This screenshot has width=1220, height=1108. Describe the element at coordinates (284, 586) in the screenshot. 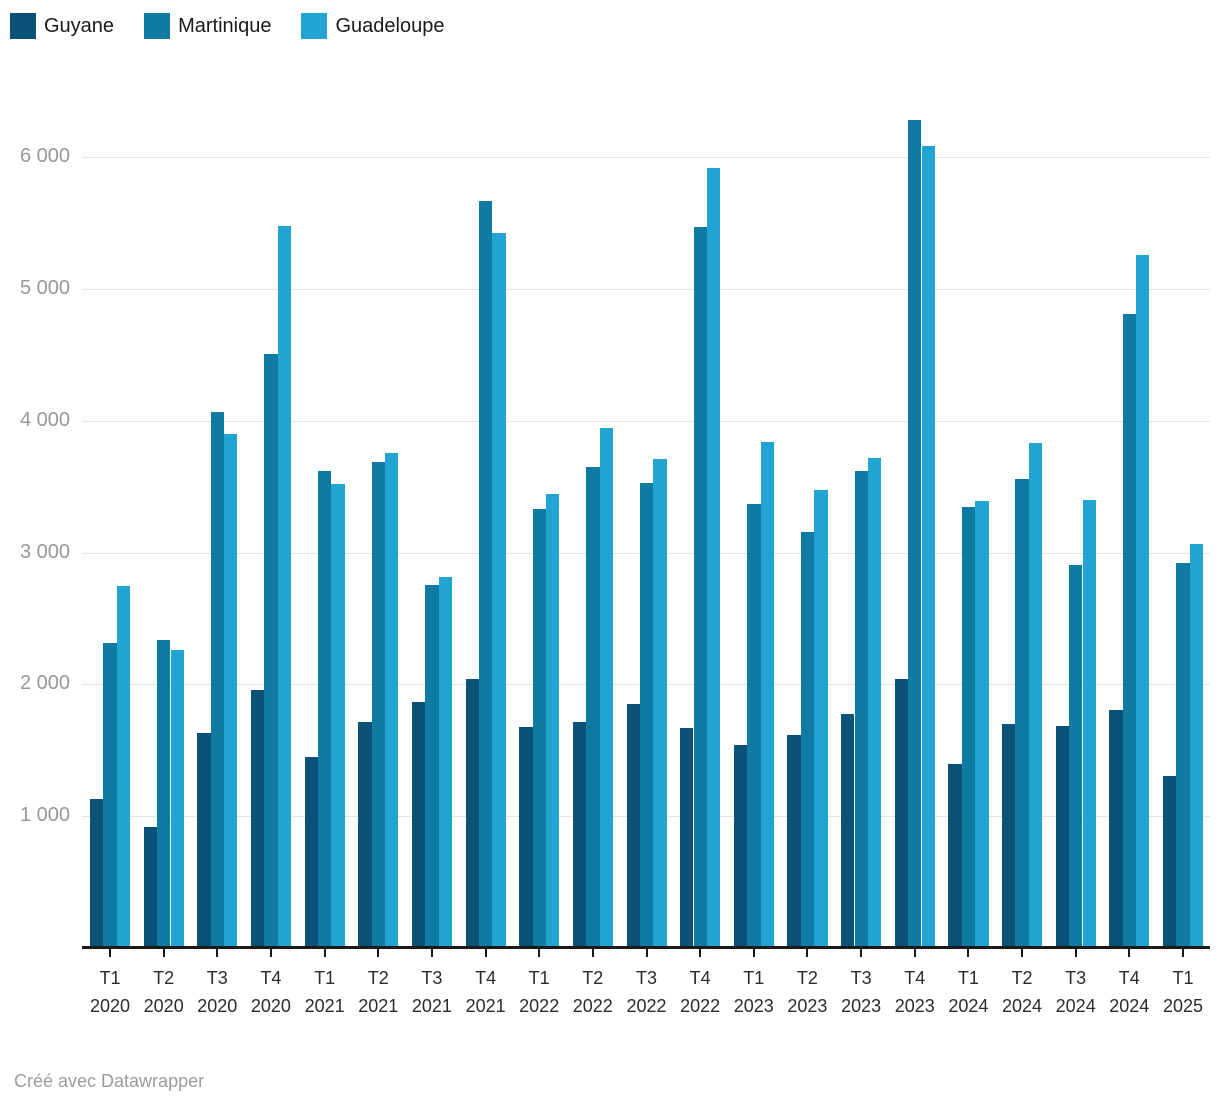

I see `bar-guadeloupe-t4-2020` at that location.